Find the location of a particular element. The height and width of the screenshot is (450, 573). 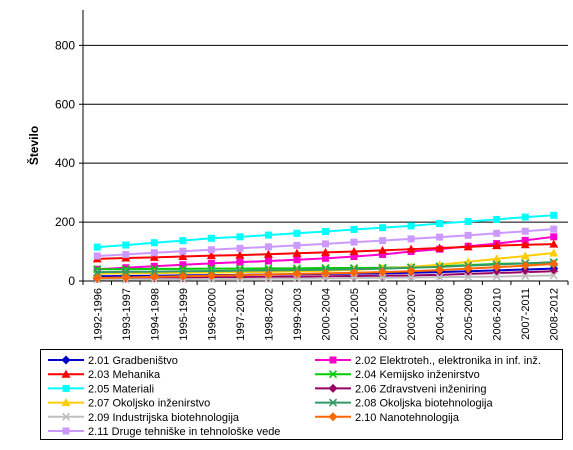

legend-item: 2.03 Mehanika is located at coordinates (104, 375).